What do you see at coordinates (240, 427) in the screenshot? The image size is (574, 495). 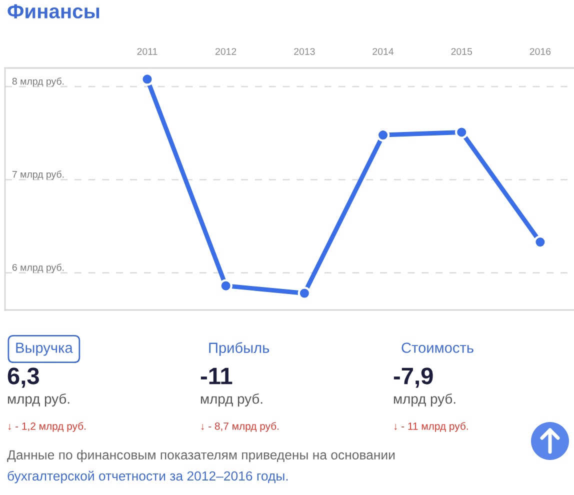 I see `text: ↓ - 8,7 млрд руб.` at bounding box center [240, 427].